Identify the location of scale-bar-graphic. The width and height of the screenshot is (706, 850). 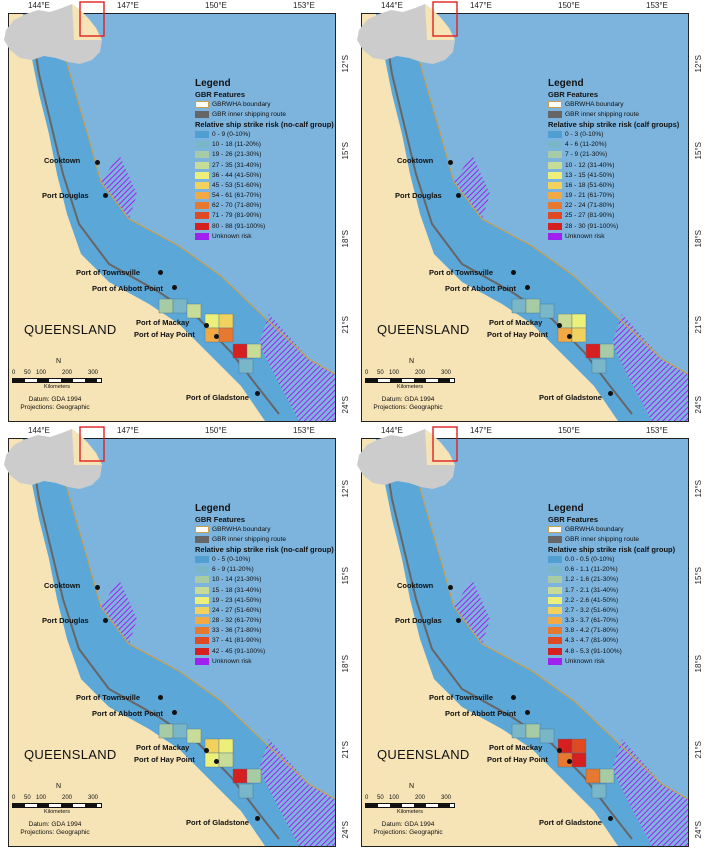
(410, 380).